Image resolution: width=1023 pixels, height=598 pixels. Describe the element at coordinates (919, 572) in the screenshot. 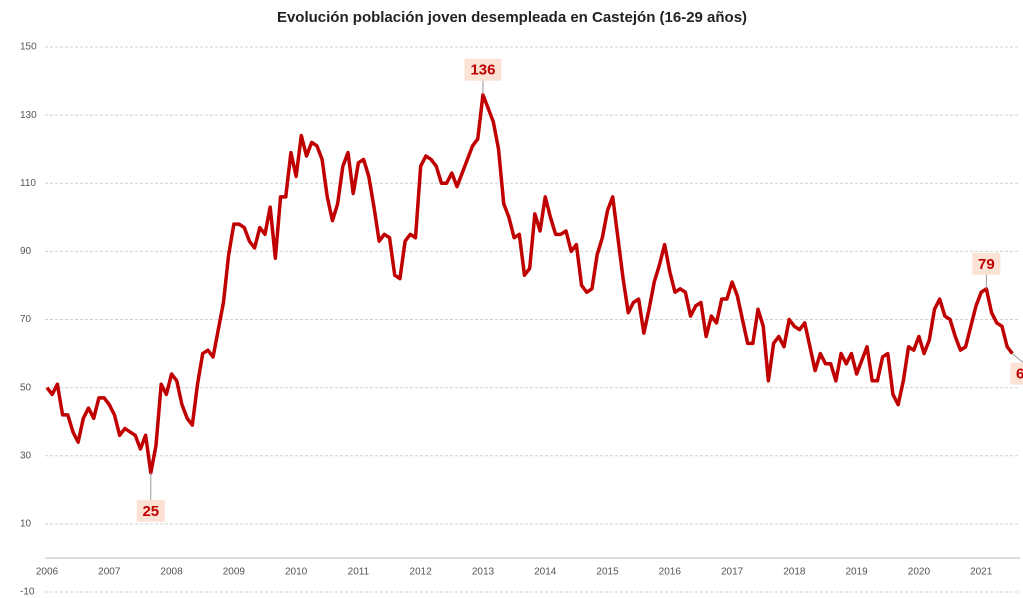

I see `x-tick-label: 2020` at that location.